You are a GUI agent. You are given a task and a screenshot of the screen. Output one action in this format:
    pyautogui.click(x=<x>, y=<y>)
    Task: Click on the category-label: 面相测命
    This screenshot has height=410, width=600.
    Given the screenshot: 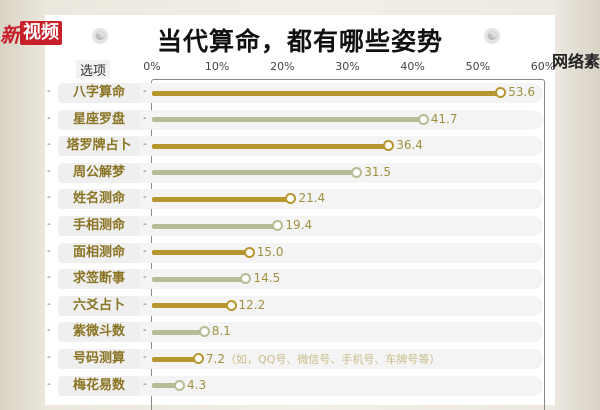 What is the action you would take?
    pyautogui.click(x=99, y=252)
    